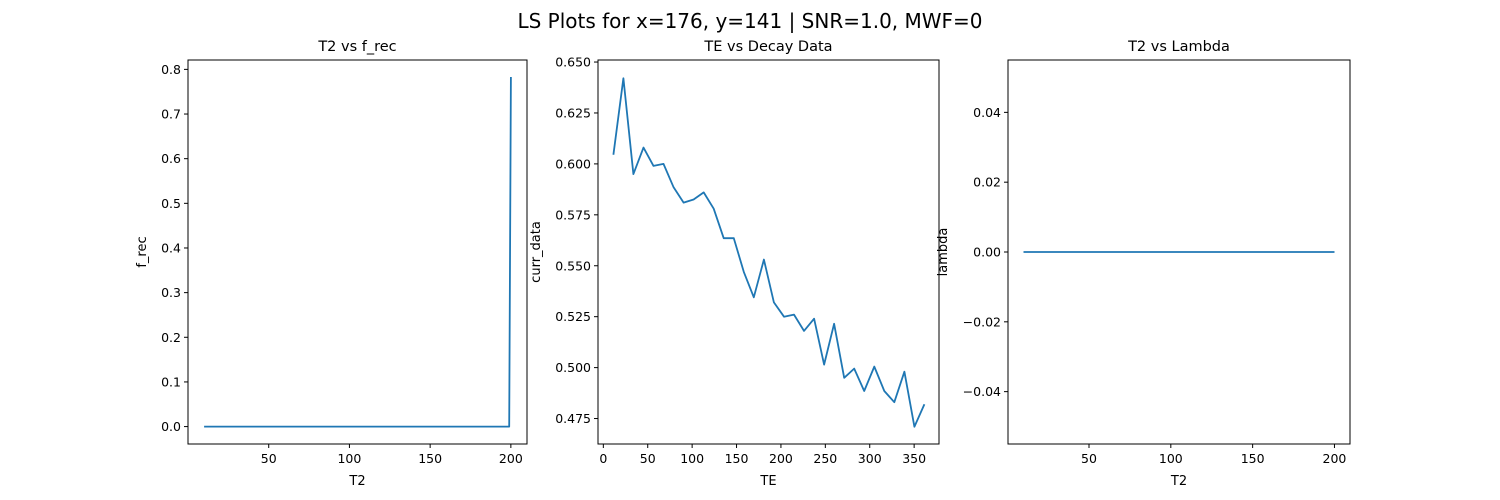 Image resolution: width=1500 pixels, height=500 pixels. Describe the element at coordinates (171, 337) in the screenshot. I see `y-tick-label: 0.2` at that location.